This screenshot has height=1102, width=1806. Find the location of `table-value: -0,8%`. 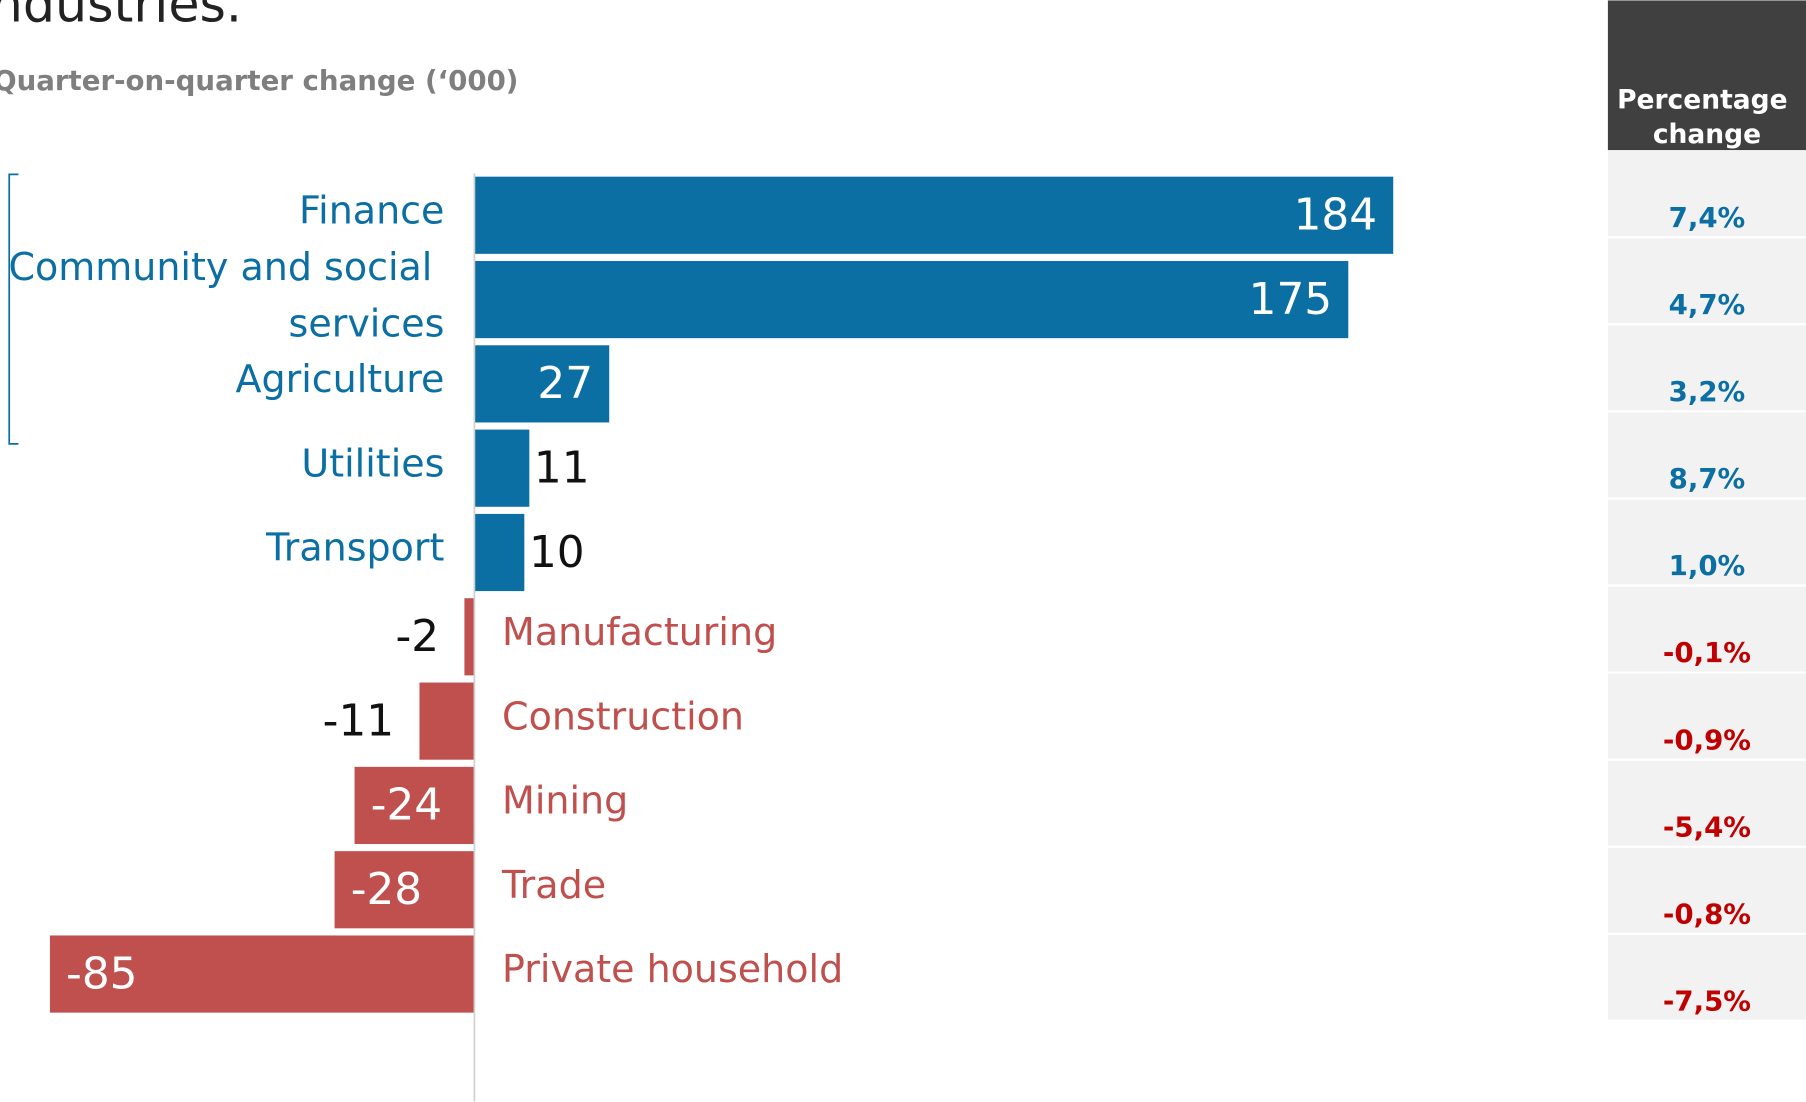

table-value: -0,8% is located at coordinates (1707, 913).